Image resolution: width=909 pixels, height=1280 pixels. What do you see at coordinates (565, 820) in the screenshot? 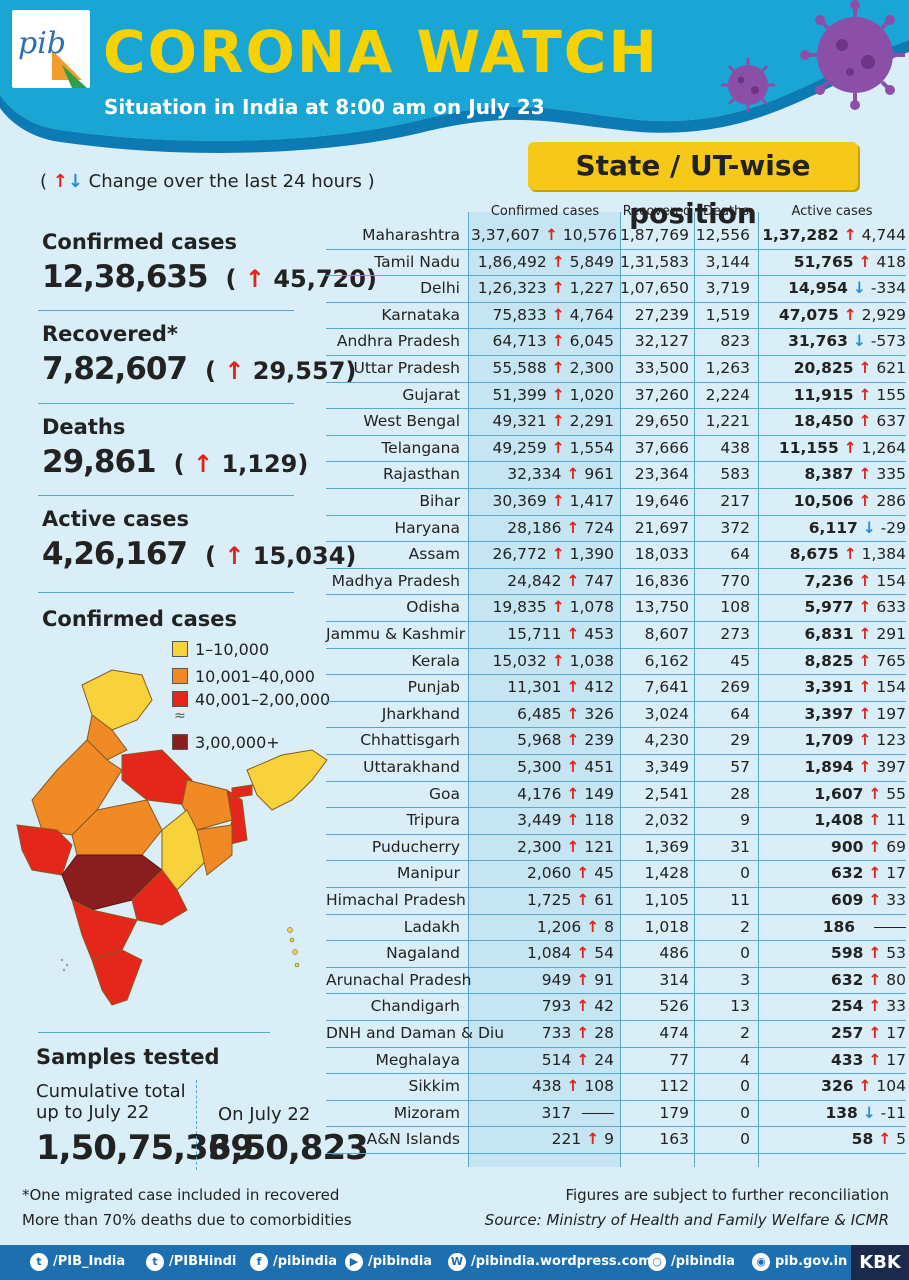
I see `cell-confirmed: 3,449 ↑ 118` at bounding box center [565, 820].